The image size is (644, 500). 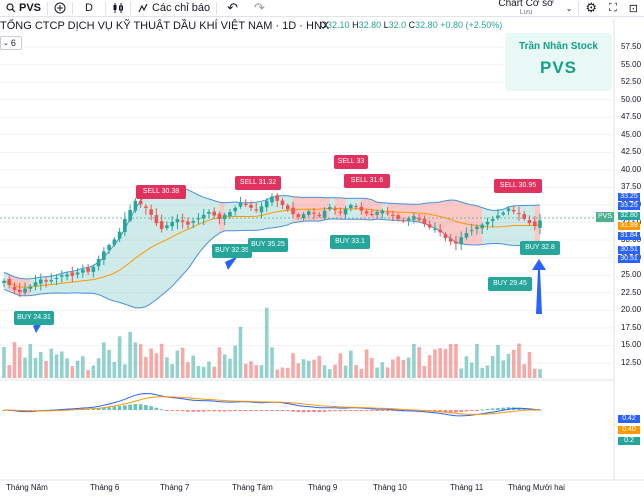 What do you see at coordinates (89, 8) in the screenshot?
I see `interval-button: D` at bounding box center [89, 8].